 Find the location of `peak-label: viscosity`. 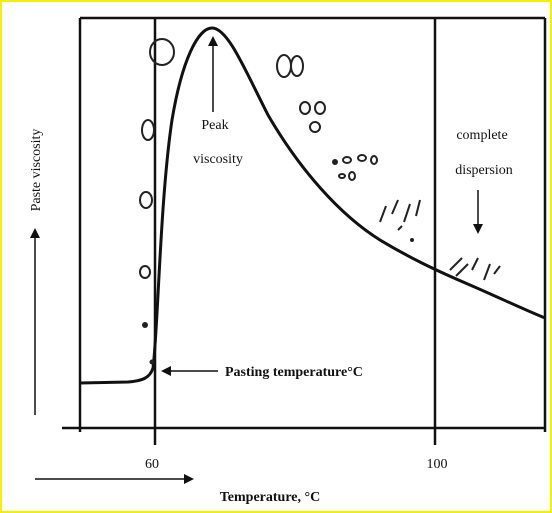

peak-label: viscosity is located at coordinates (218, 159).